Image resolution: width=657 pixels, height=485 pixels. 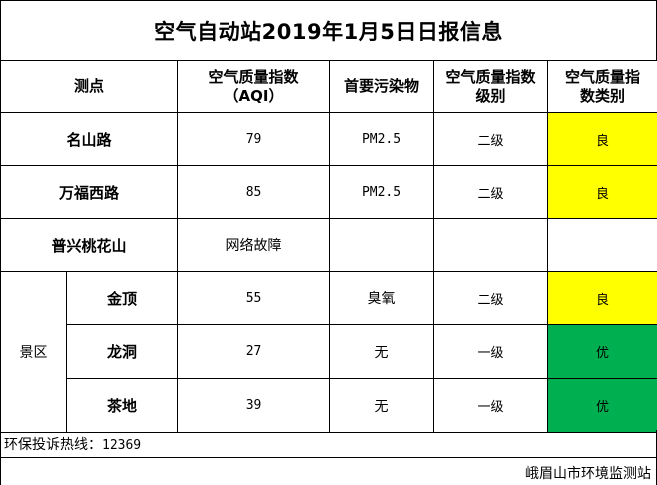 I want to click on station-name: 普兴桃花山, so click(x=89, y=245).